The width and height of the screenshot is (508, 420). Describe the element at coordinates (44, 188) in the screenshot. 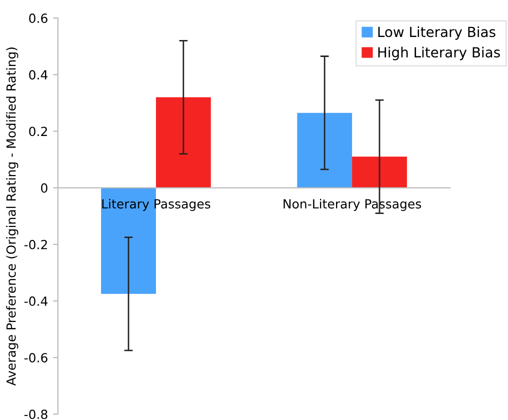

I see `y-tick-label: 0` at that location.